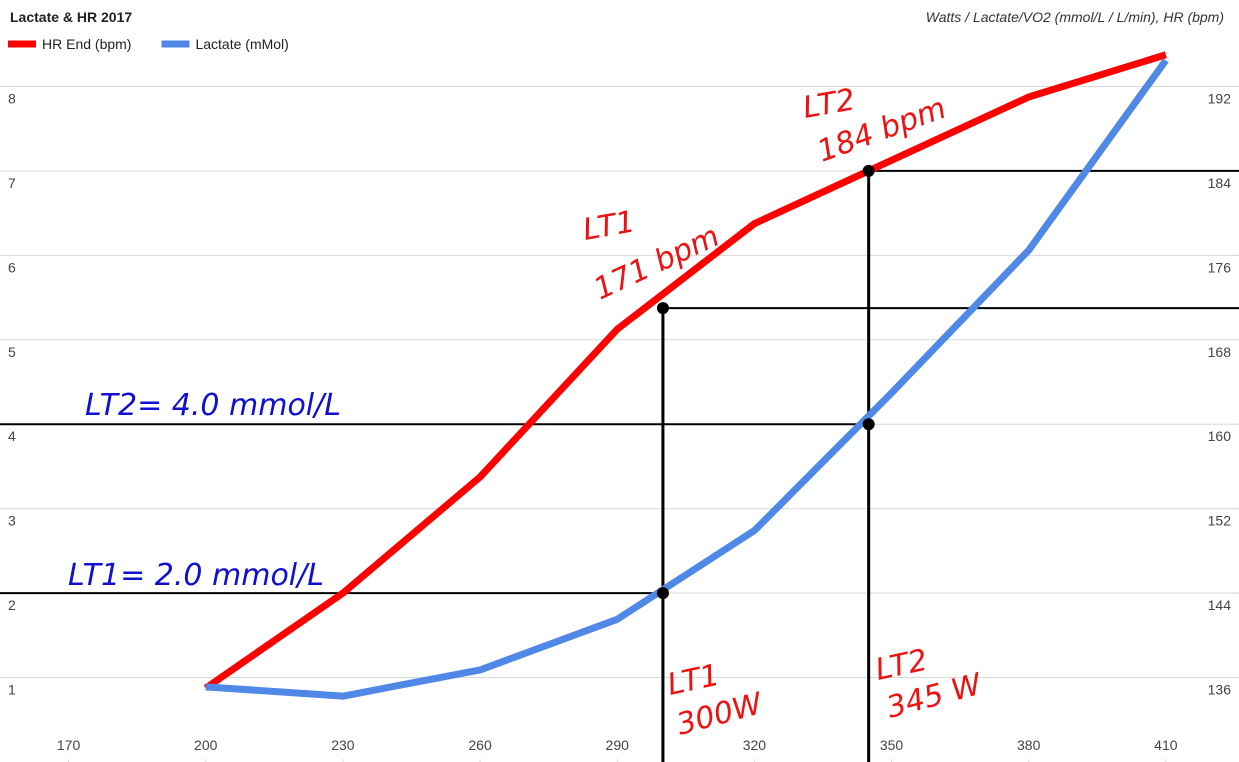  I want to click on x-tick-label: 380, so click(1029, 745).